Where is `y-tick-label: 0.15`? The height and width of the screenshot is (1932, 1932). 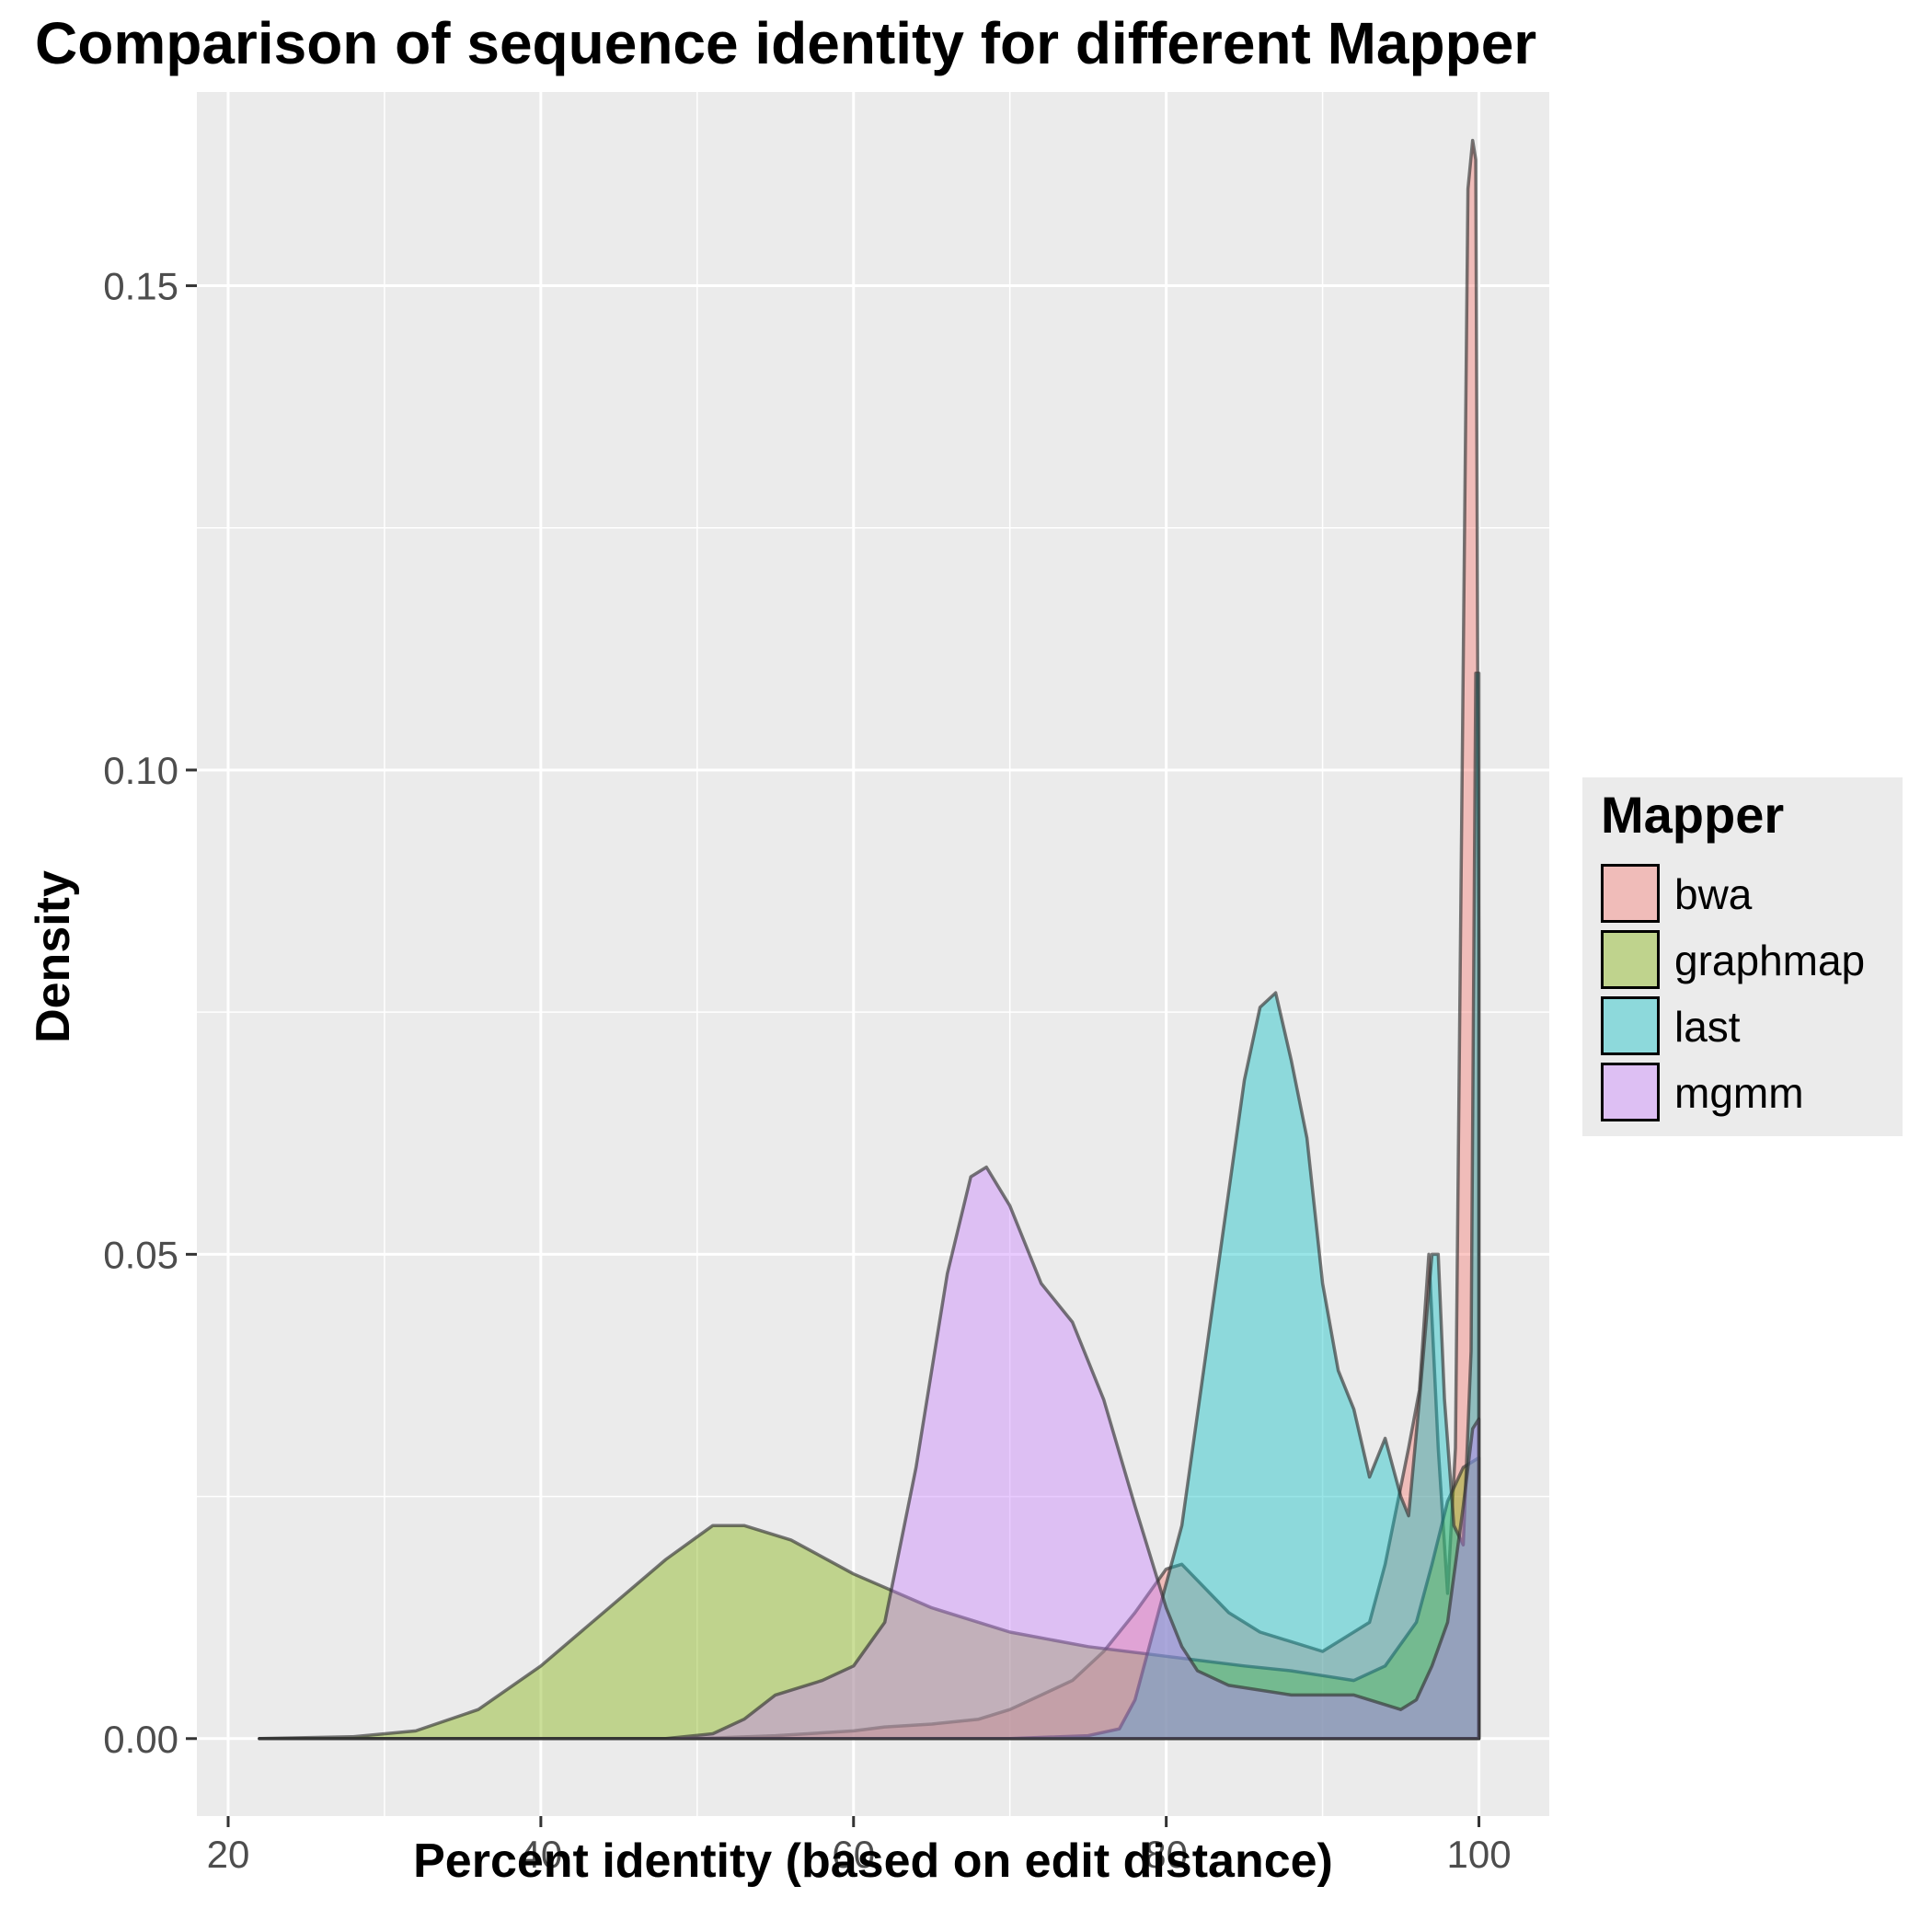 y-tick-label: 0.15 is located at coordinates (140, 286).